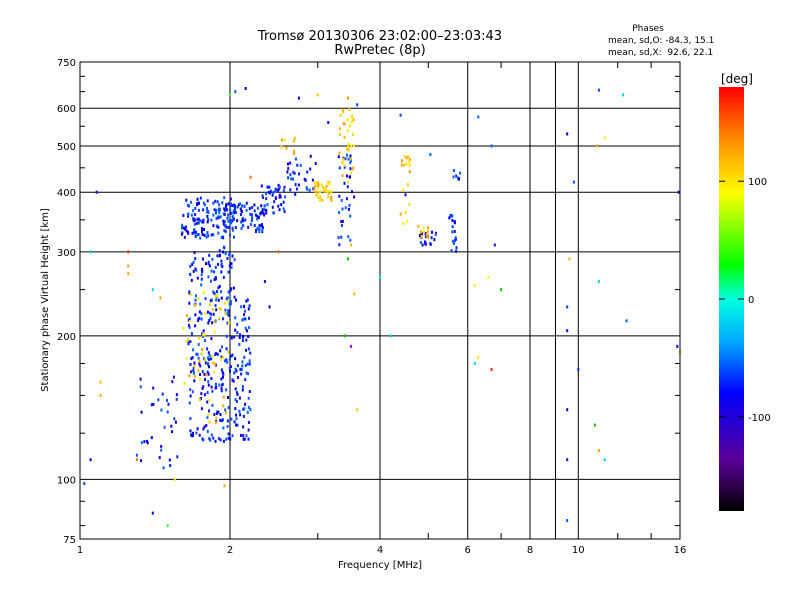 This screenshot has width=800, height=600. Describe the element at coordinates (380, 550) in the screenshot. I see `x-tick-label: 4` at that location.